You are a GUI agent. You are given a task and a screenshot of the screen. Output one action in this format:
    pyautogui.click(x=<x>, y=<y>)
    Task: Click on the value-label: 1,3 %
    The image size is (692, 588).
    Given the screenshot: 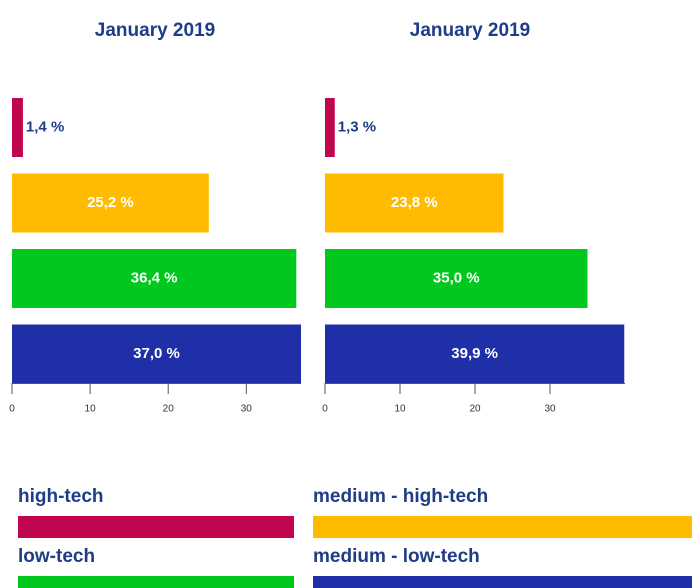 What is the action you would take?
    pyautogui.click(x=357, y=126)
    